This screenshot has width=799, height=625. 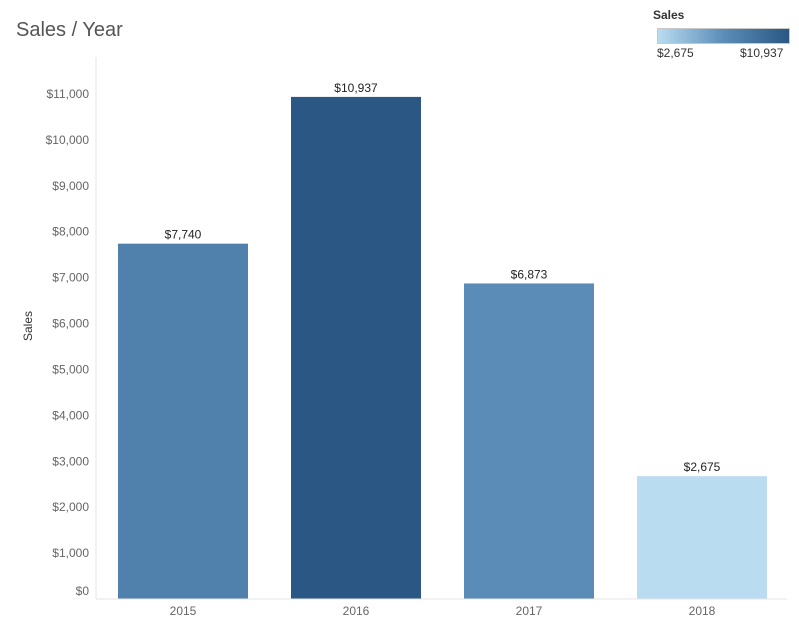 What do you see at coordinates (356, 611) in the screenshot?
I see `x-tick-label-2016: 2016` at bounding box center [356, 611].